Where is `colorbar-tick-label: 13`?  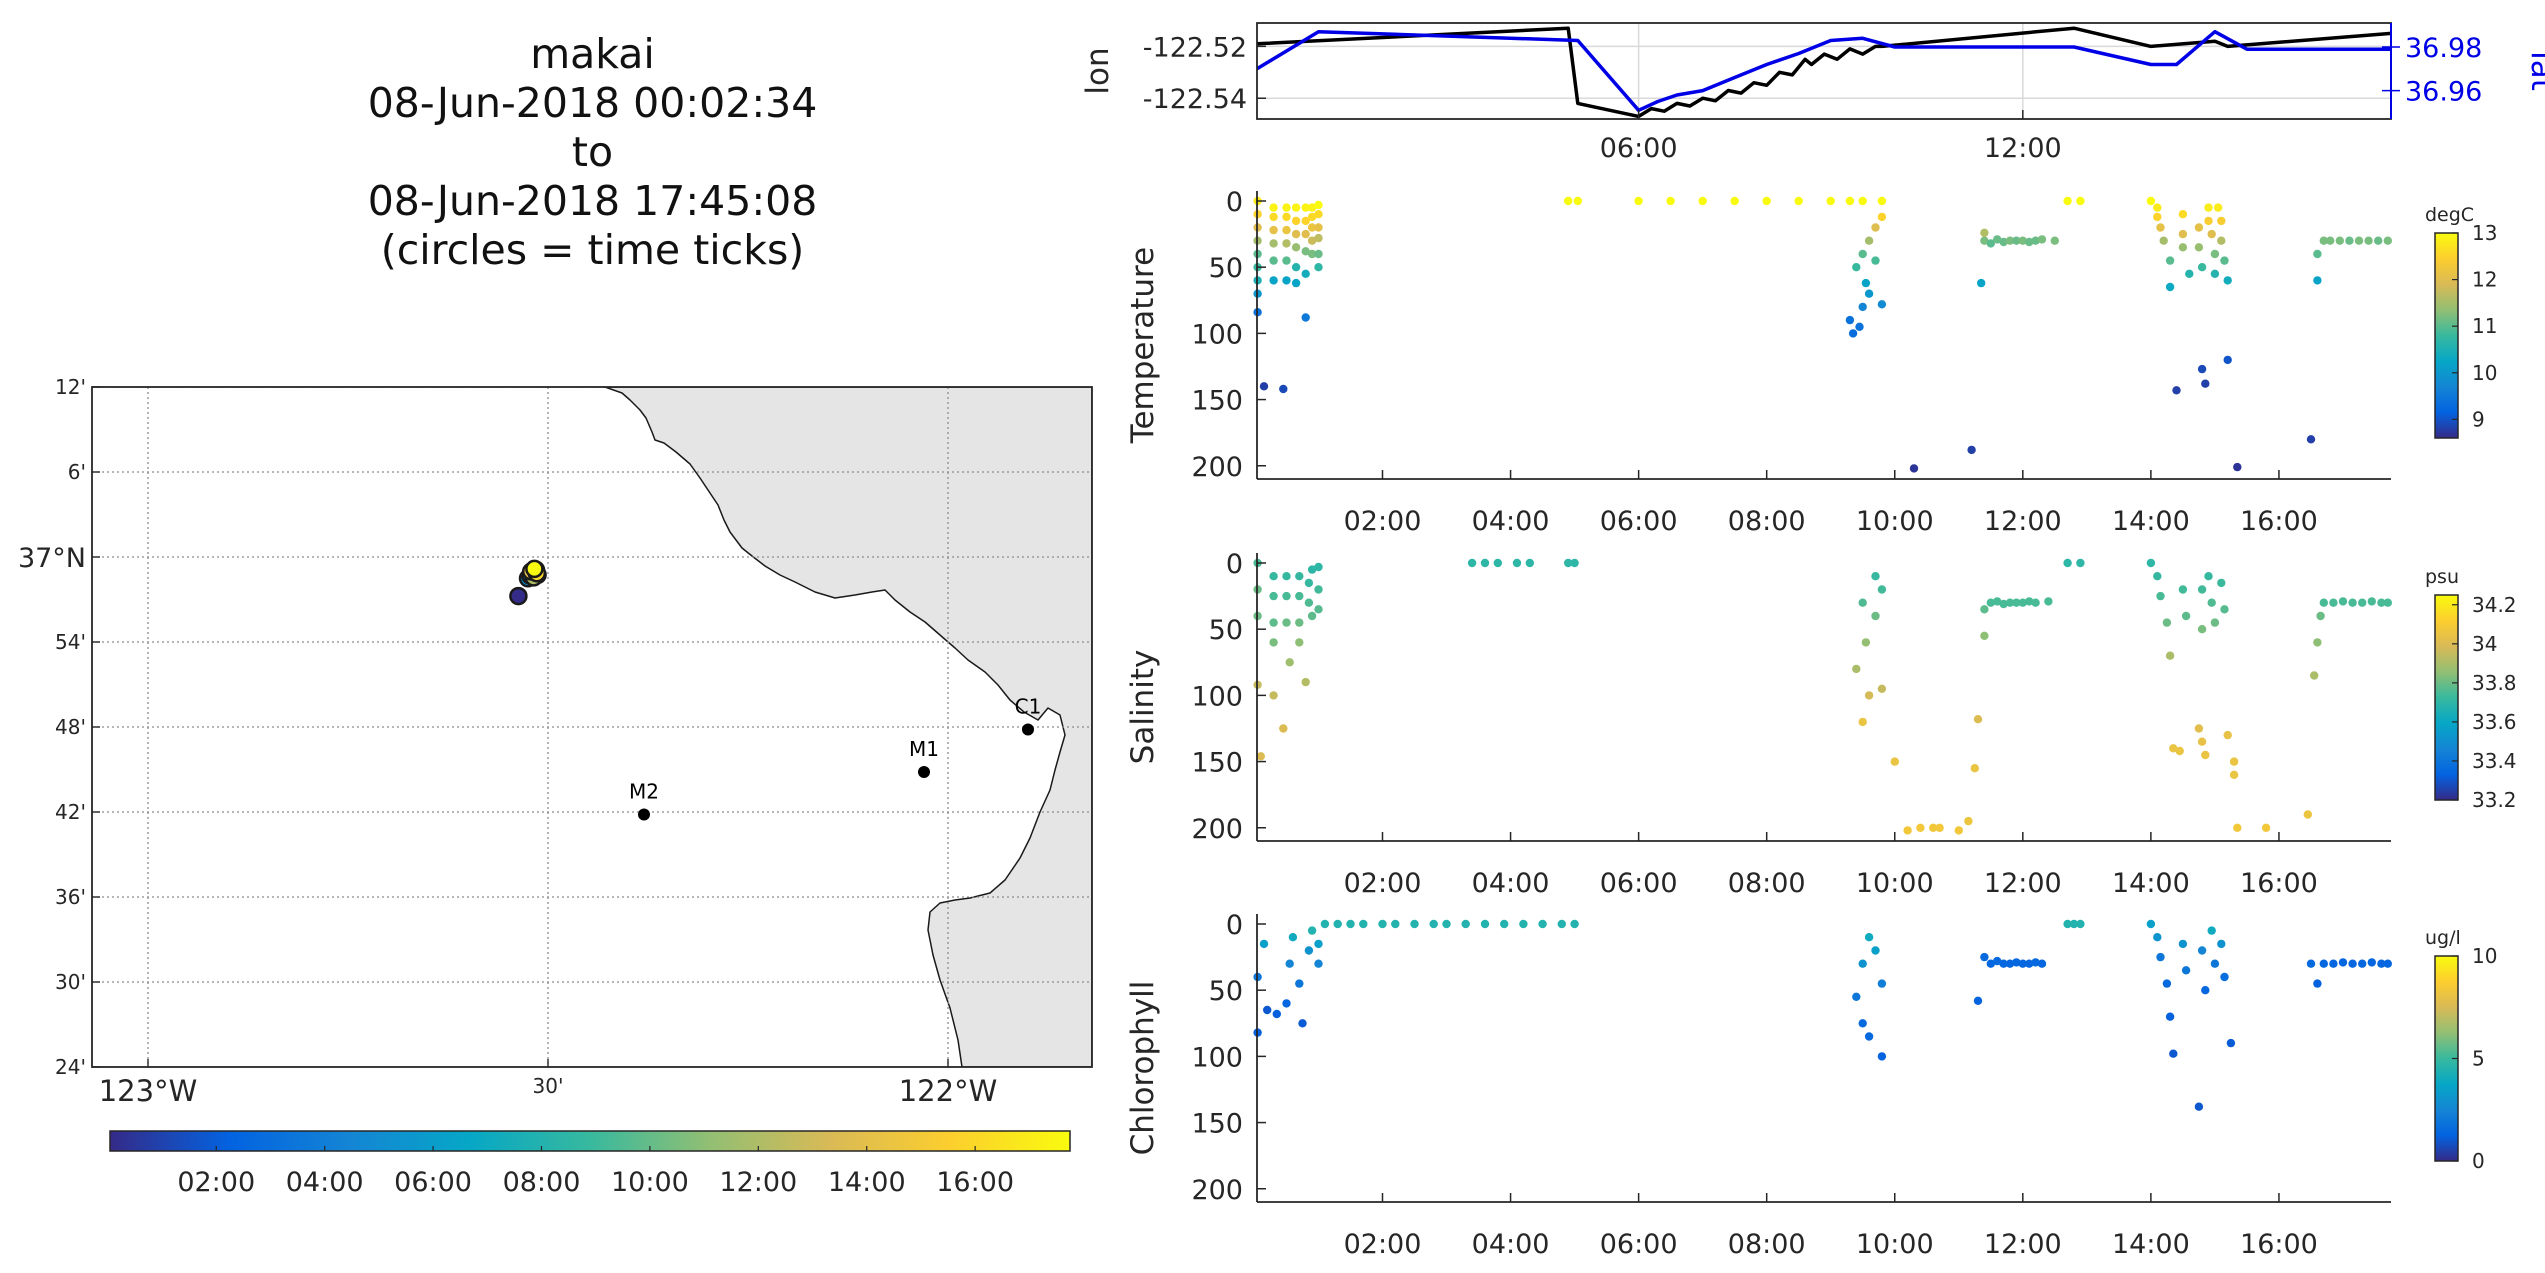 colorbar-tick-label: 13 is located at coordinates (2484, 233).